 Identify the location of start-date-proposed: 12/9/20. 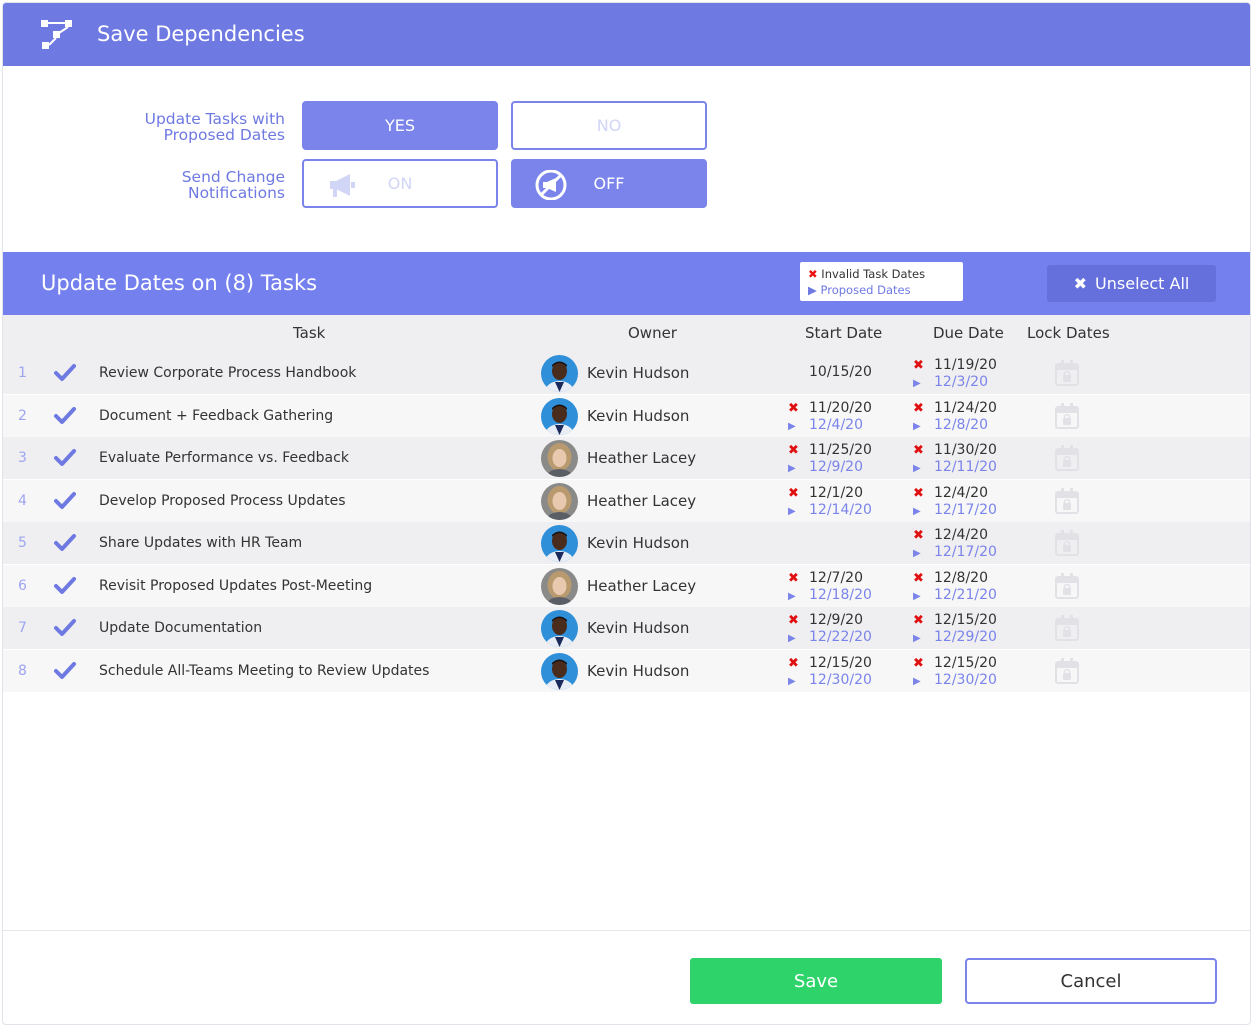
(836, 467).